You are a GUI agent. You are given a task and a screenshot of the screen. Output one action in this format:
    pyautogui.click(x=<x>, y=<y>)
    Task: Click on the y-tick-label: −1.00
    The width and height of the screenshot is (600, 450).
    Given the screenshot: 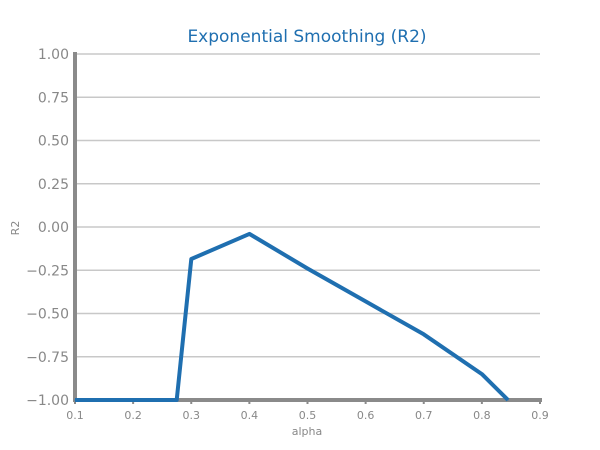 What is the action you would take?
    pyautogui.click(x=47, y=401)
    